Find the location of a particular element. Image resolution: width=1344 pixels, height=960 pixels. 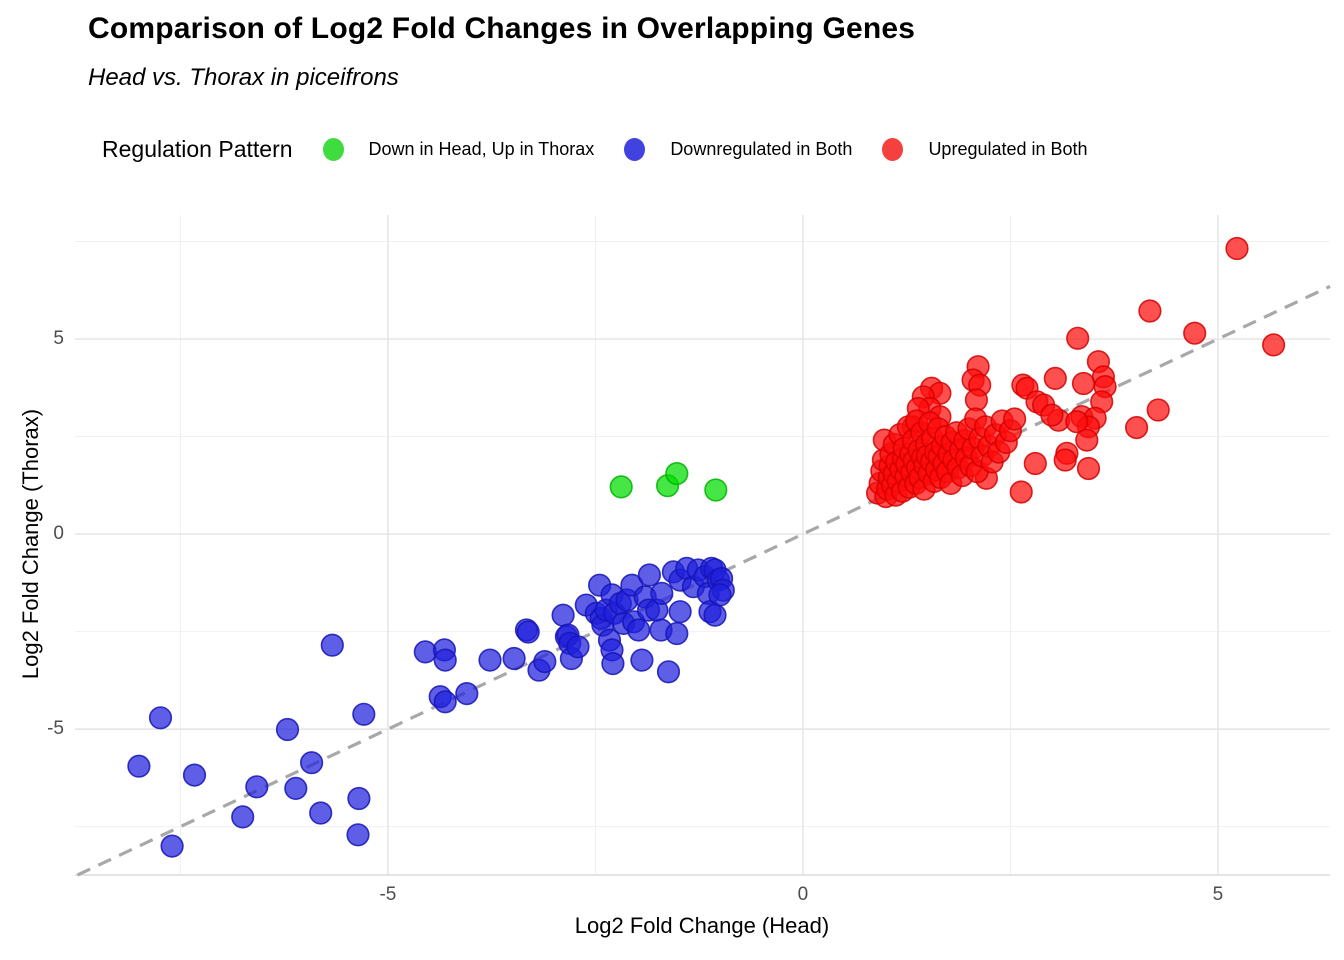

x-tick-label: 5 is located at coordinates (1218, 894).